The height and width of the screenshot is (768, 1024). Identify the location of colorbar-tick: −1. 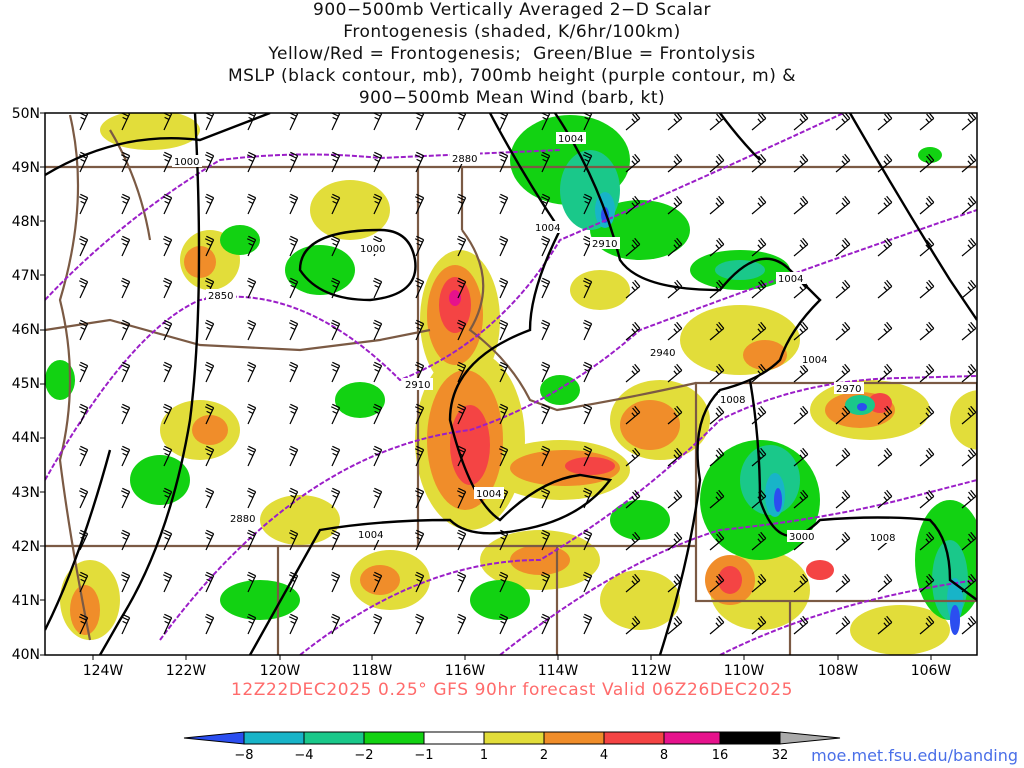
(423, 755).